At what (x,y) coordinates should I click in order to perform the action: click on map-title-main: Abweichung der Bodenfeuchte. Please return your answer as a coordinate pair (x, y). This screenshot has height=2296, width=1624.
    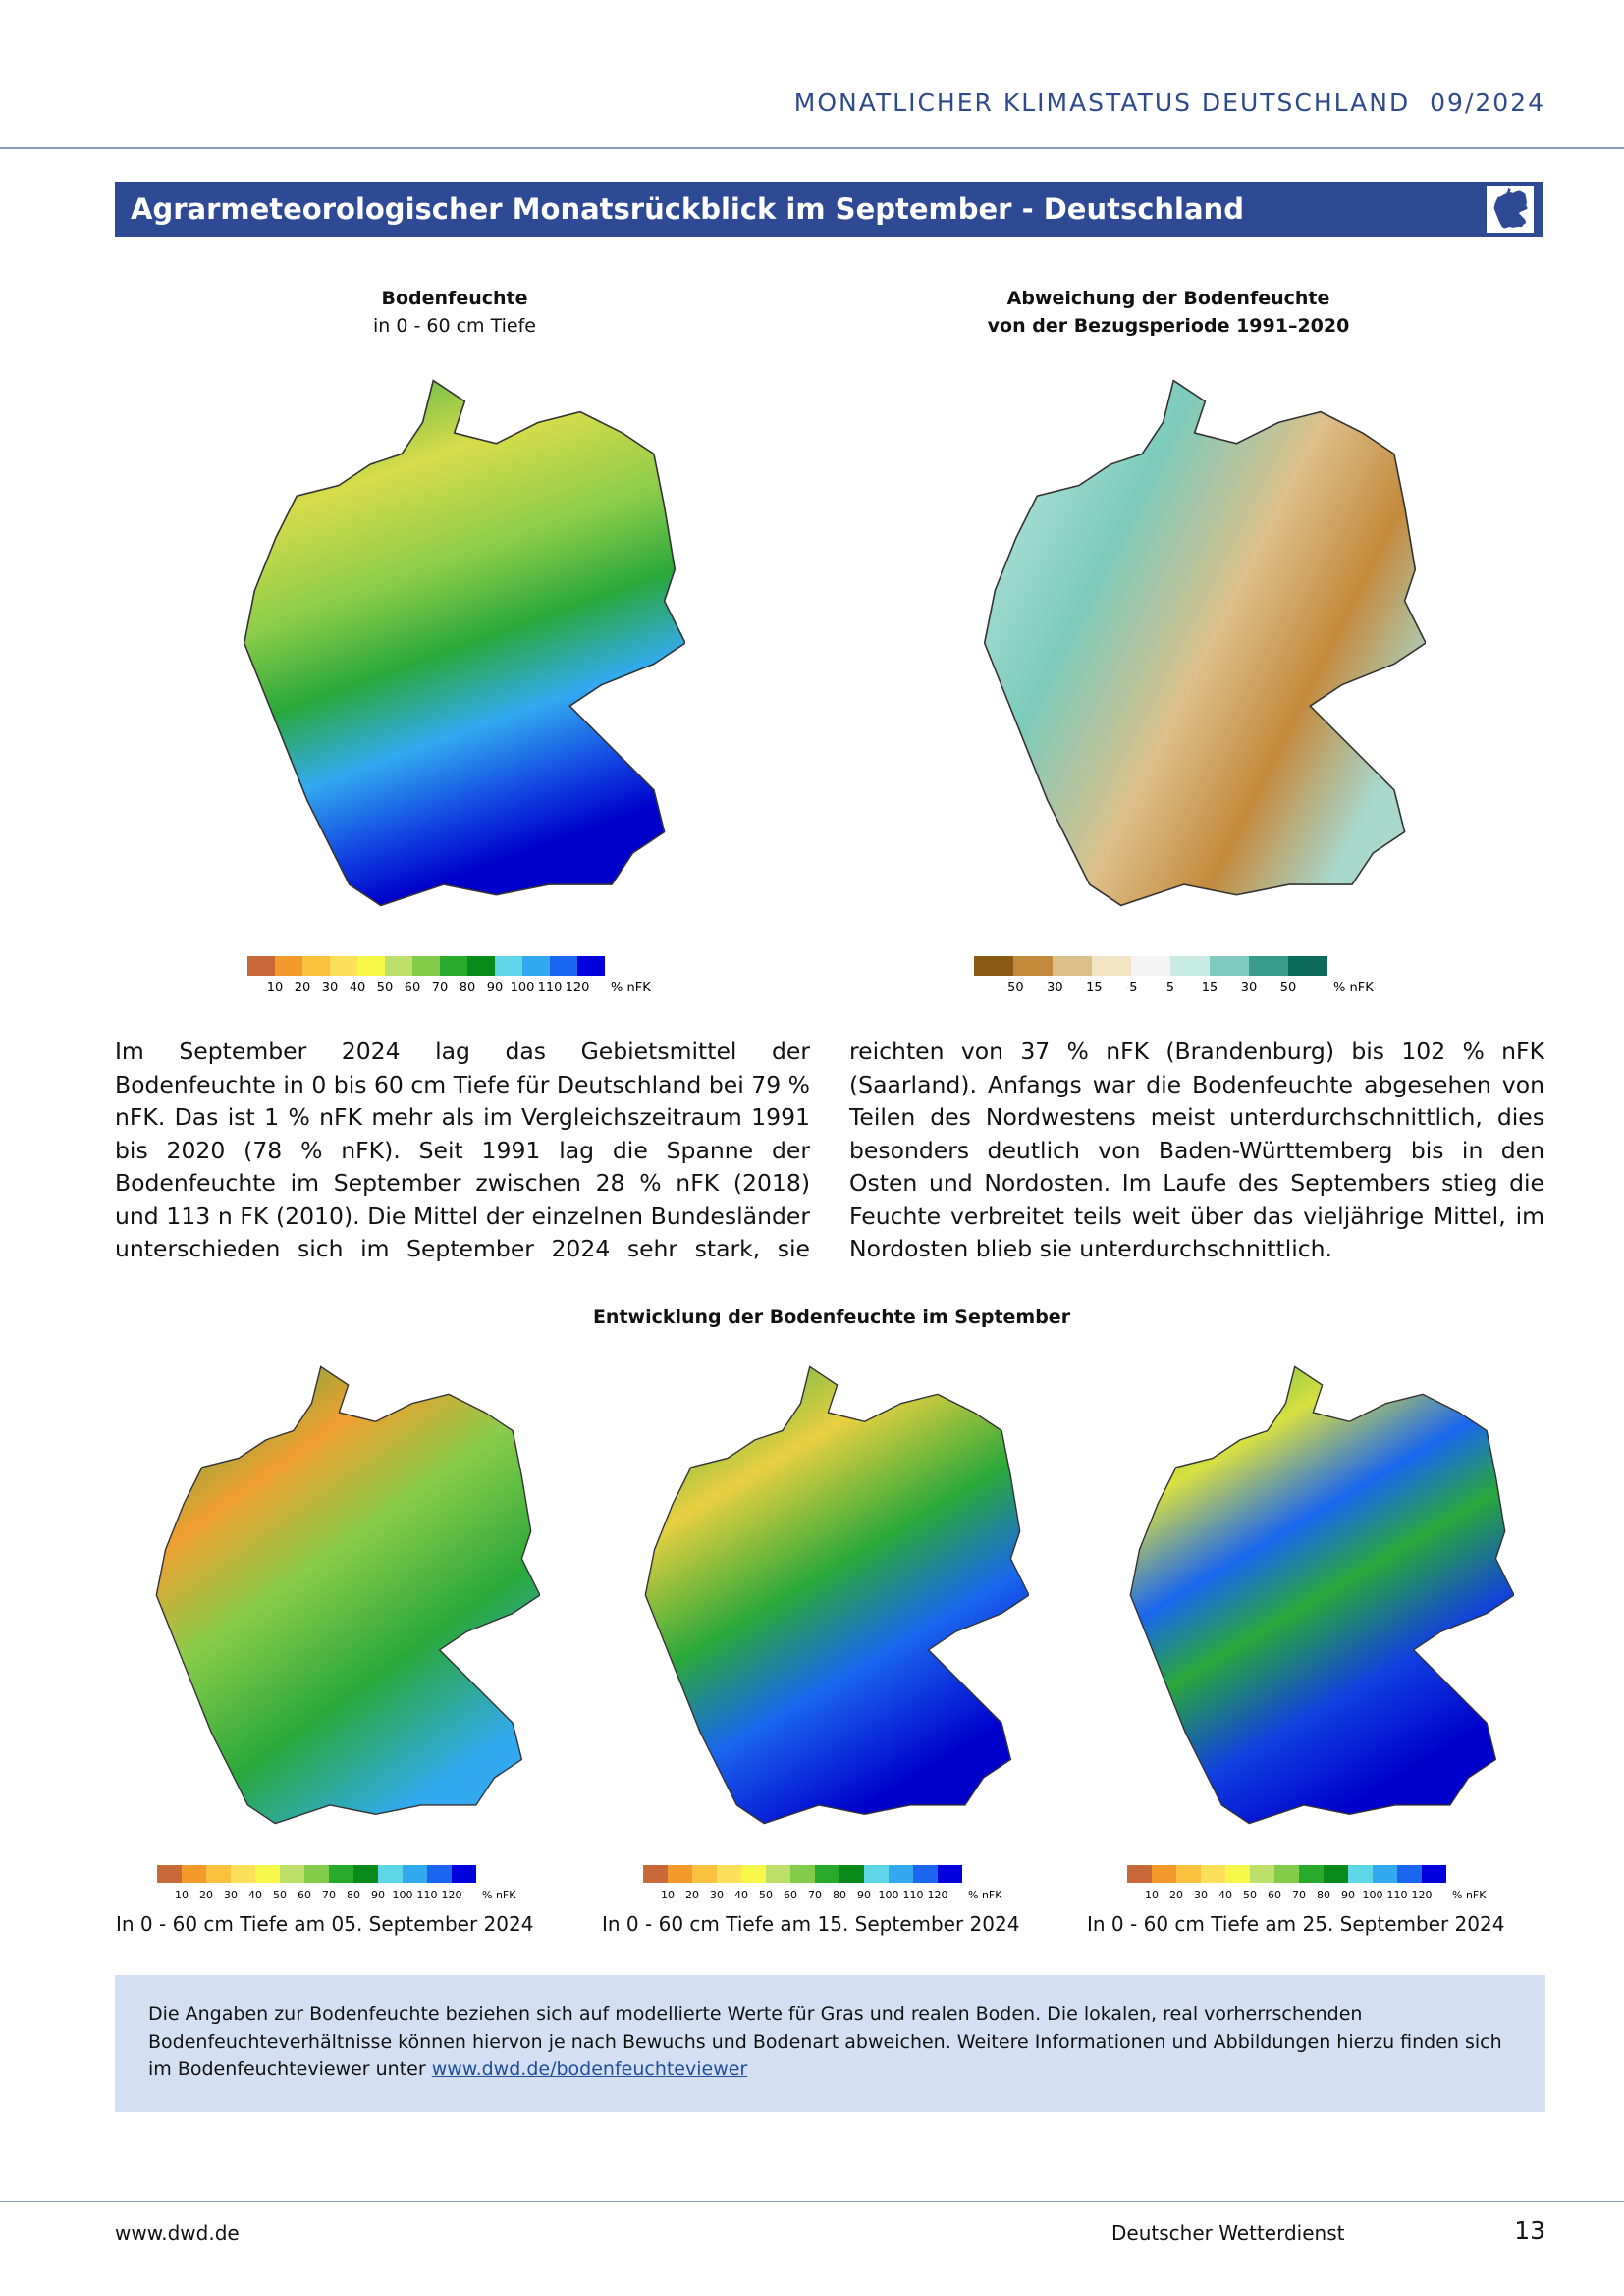
    Looking at the image, I should click on (1168, 299).